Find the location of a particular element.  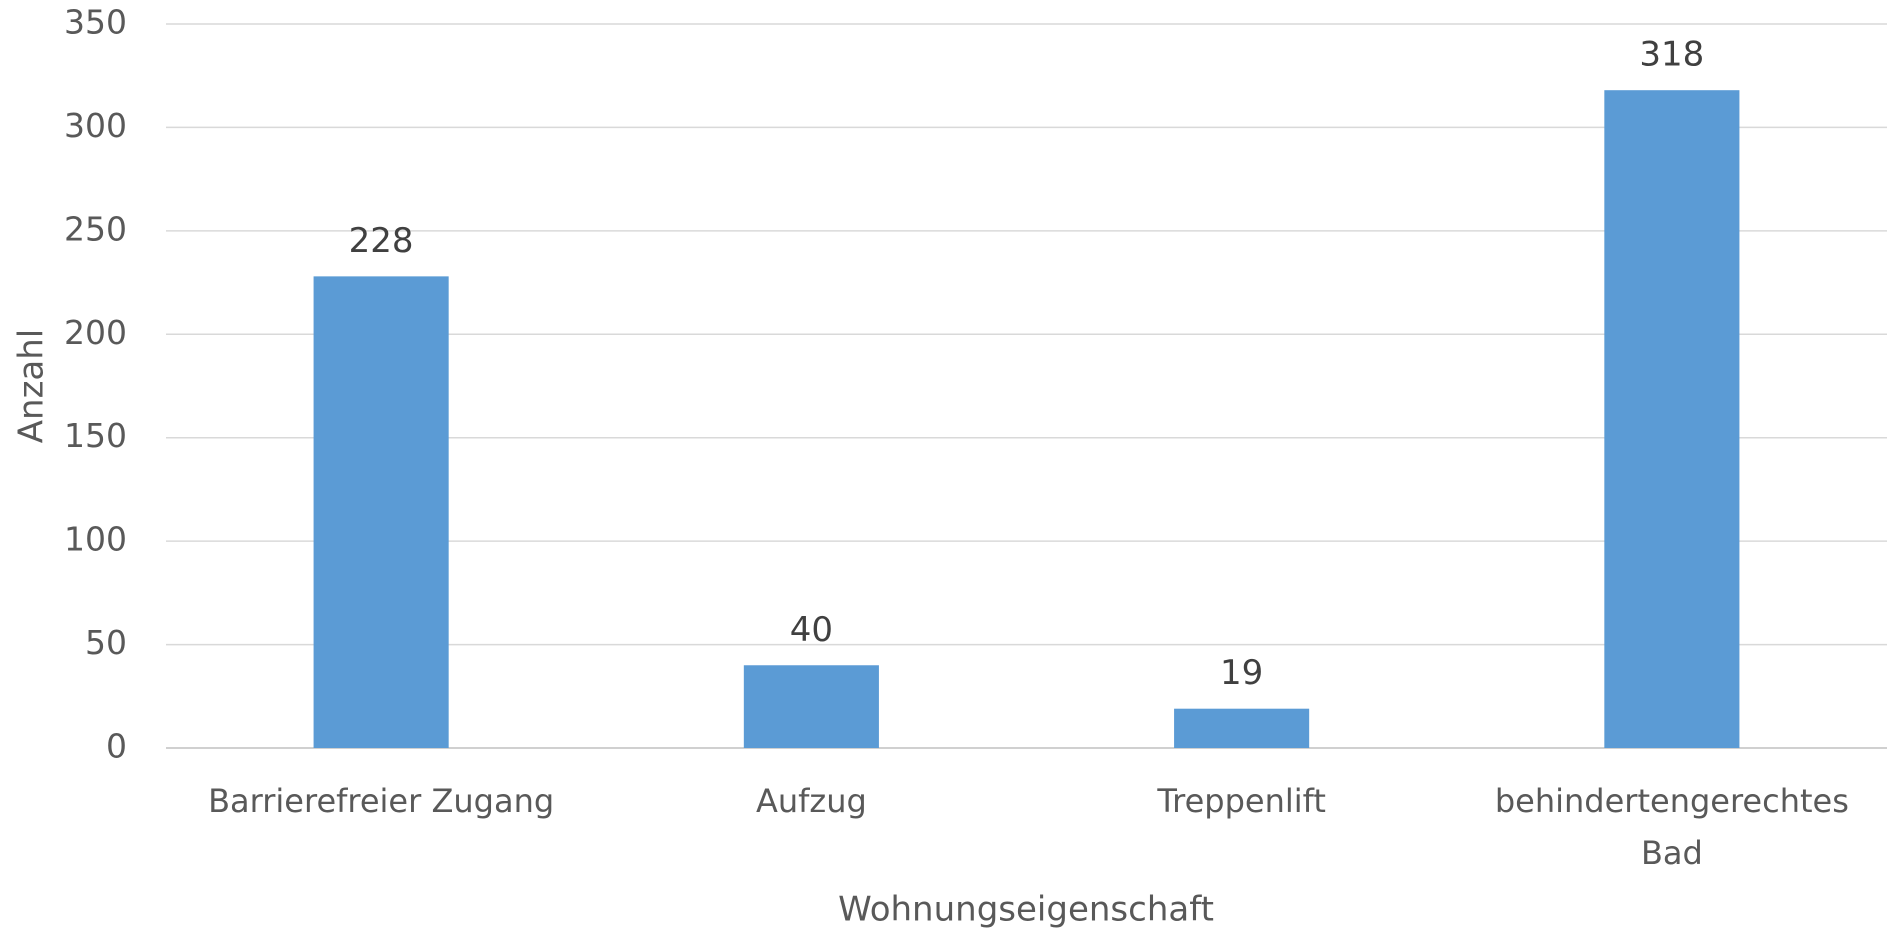

data-label: 228 is located at coordinates (381, 241).